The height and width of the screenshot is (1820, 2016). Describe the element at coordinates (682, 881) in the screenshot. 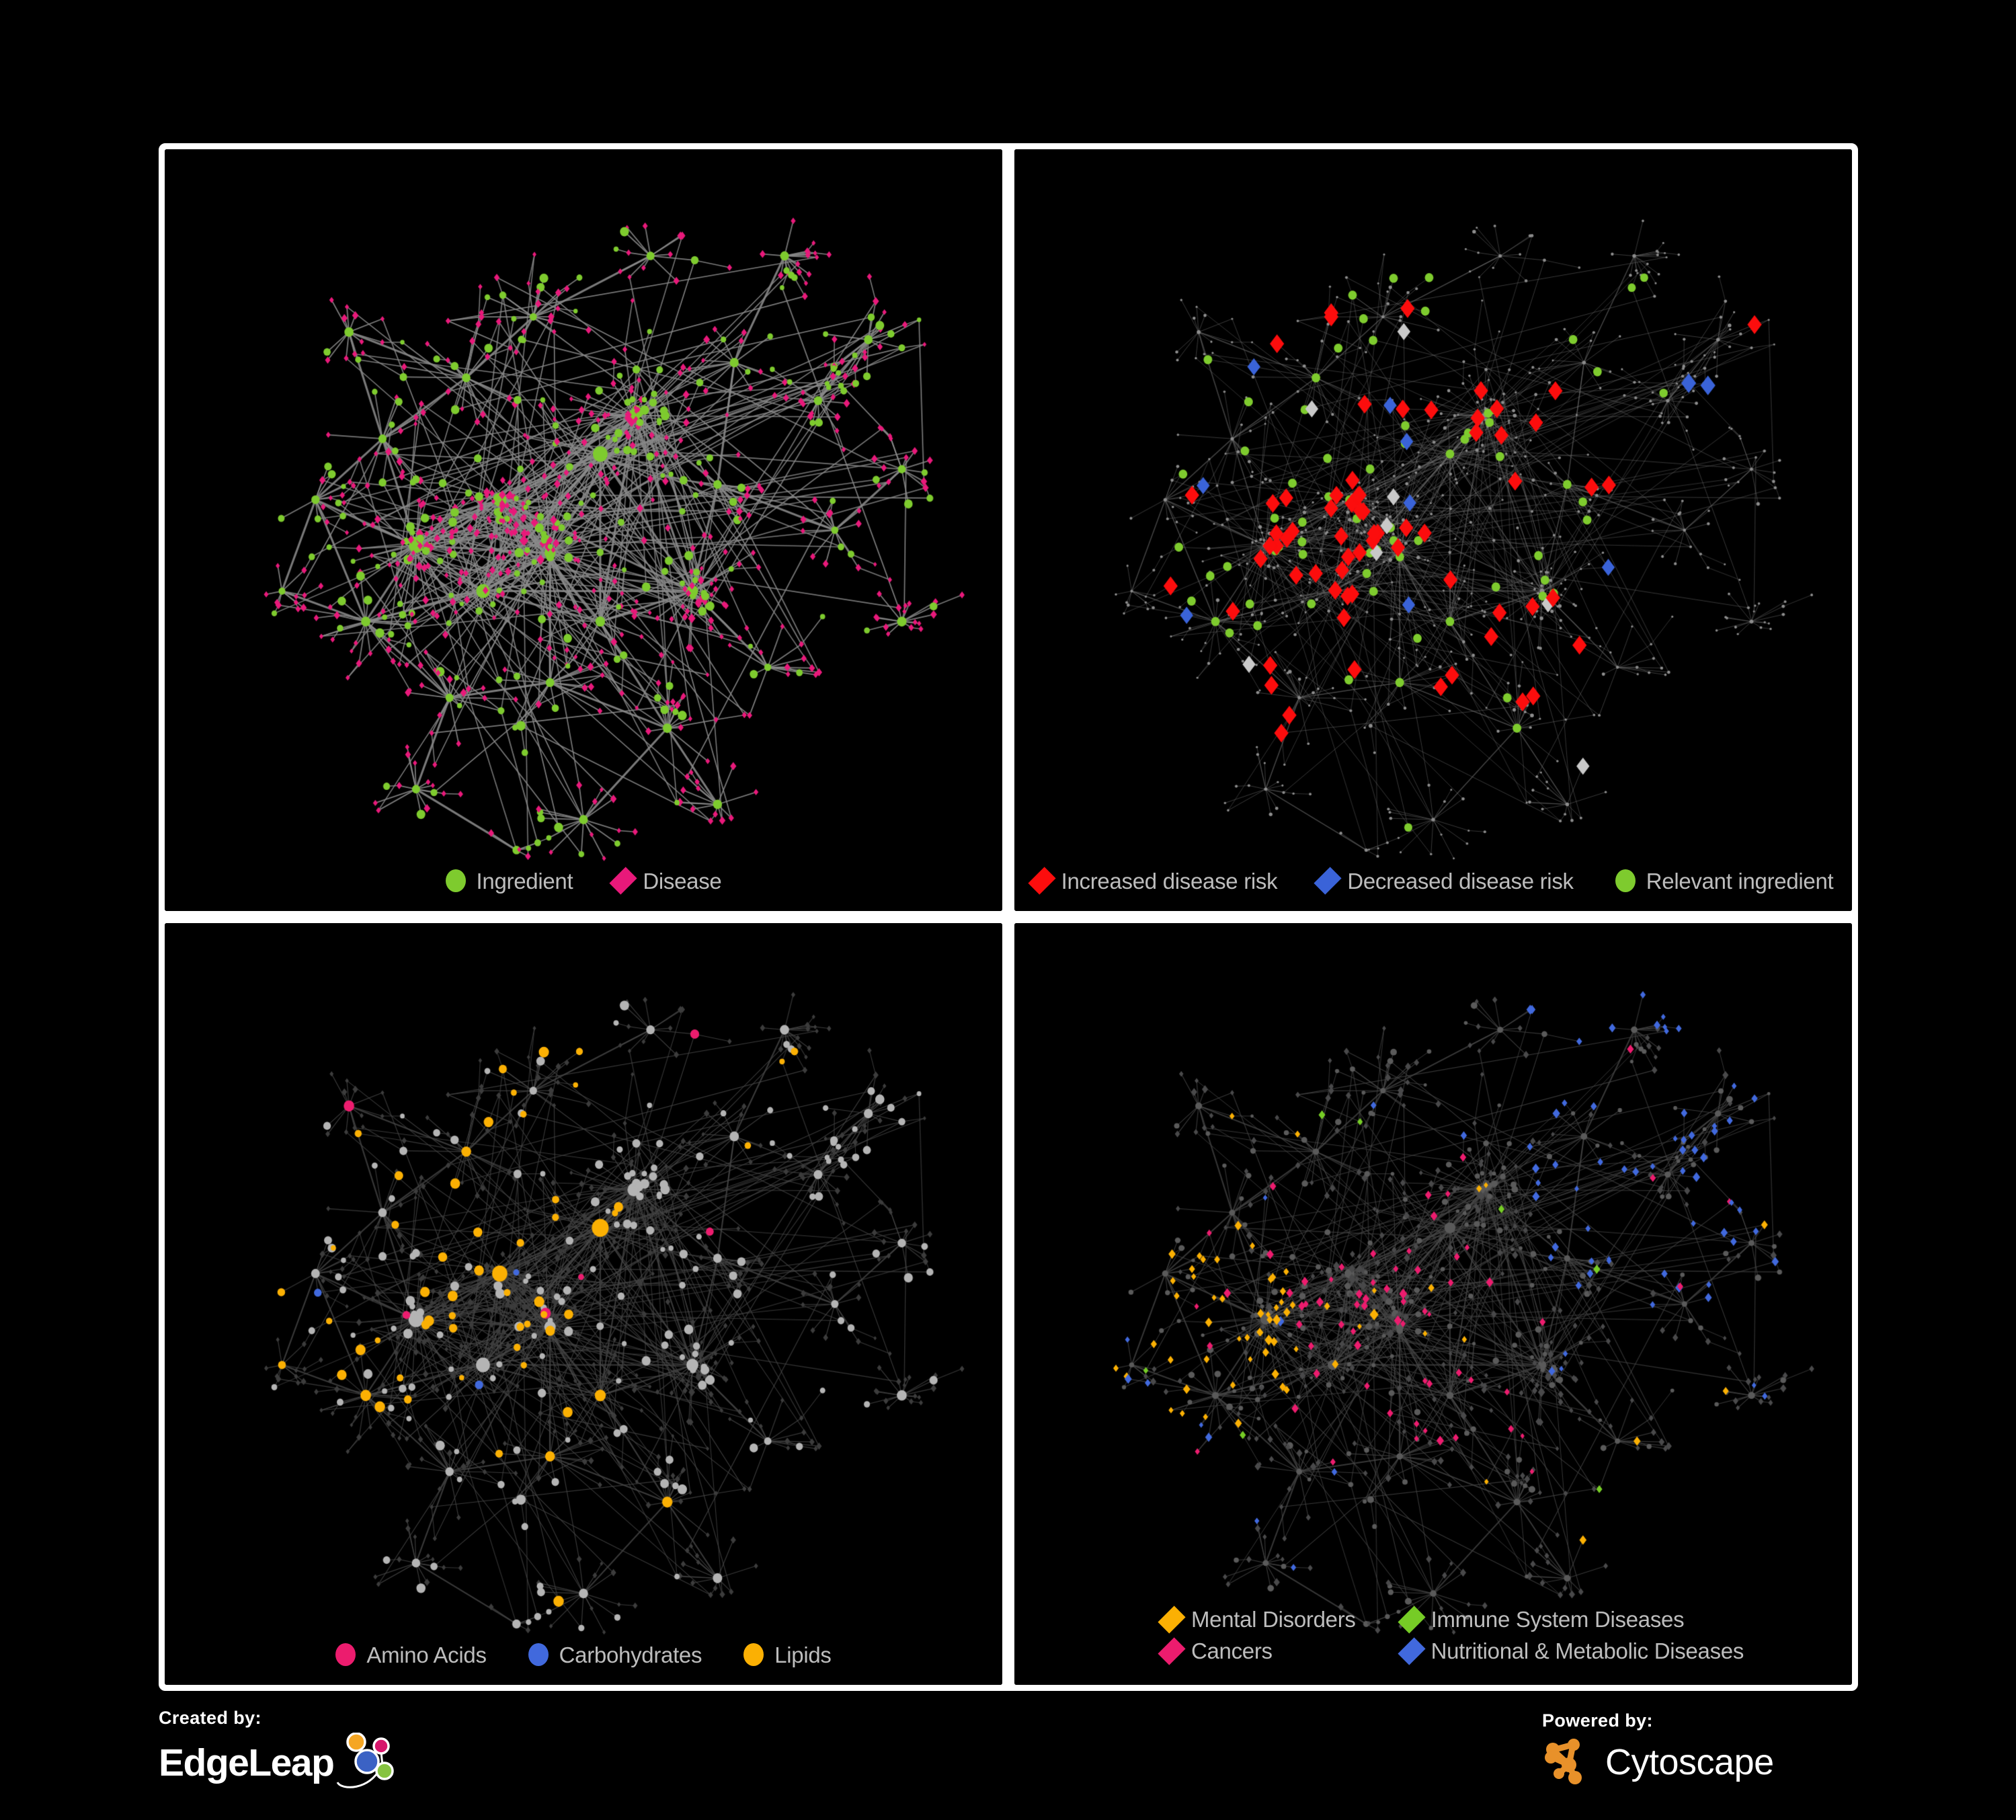

I see `legend-item-label: Disease` at that location.